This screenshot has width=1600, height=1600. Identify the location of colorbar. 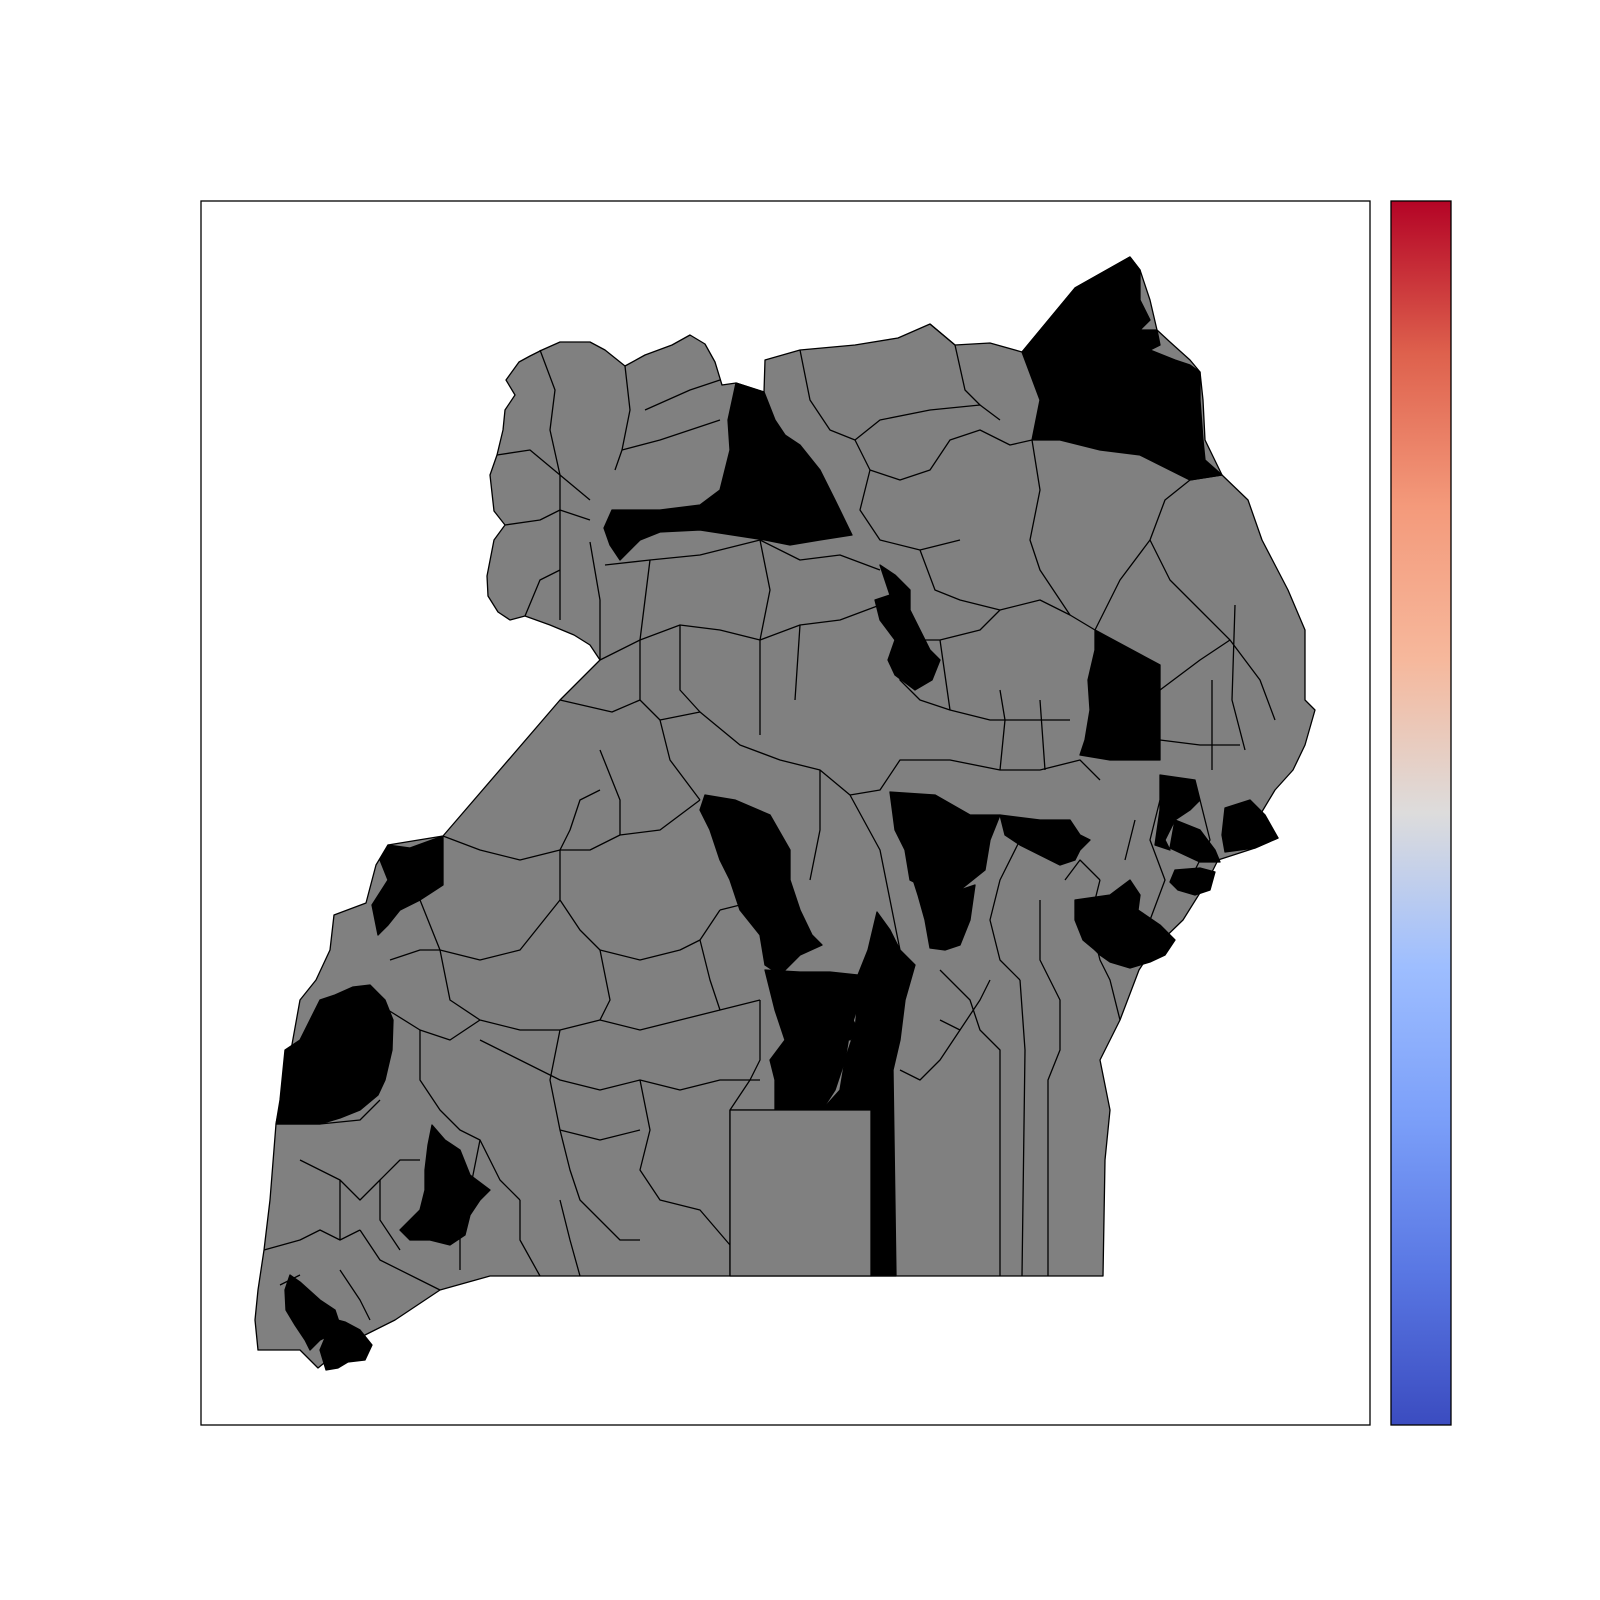
(1421, 813).